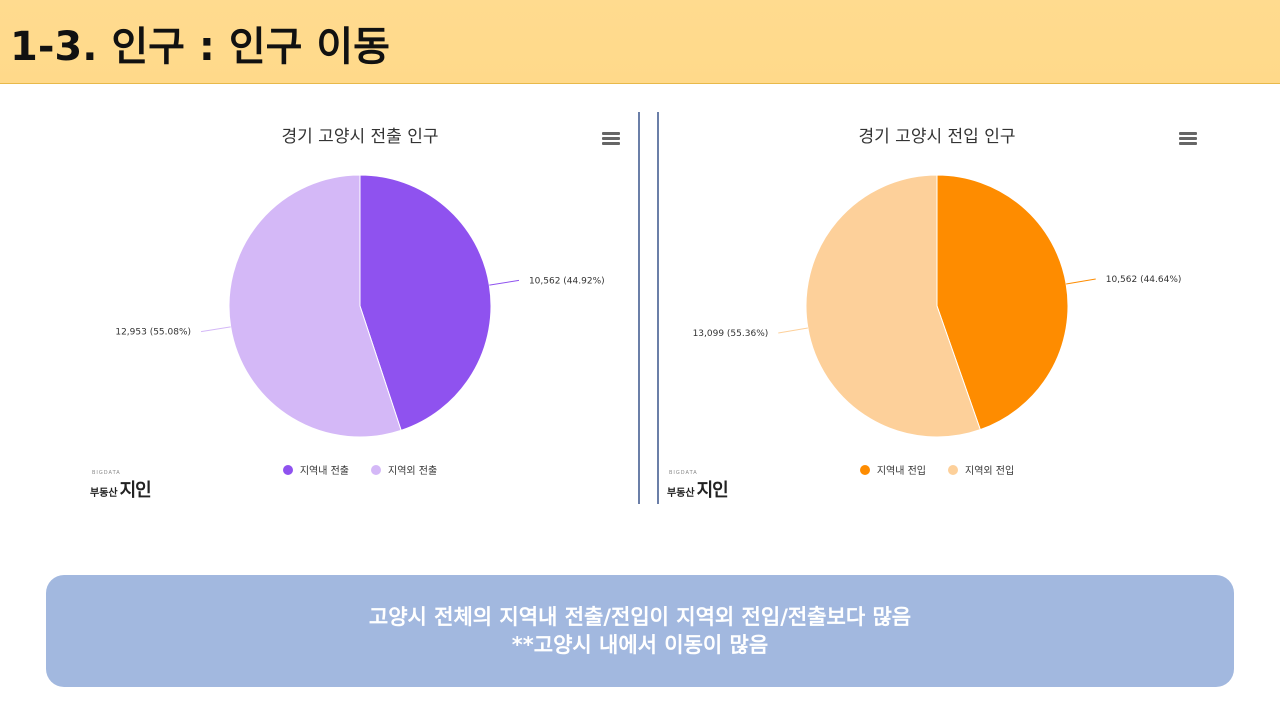 Image resolution: width=1280 pixels, height=720 pixels. Describe the element at coordinates (640, 42) in the screenshot. I see `header-banner: 1-3. 인구 : 인구 이동` at that location.